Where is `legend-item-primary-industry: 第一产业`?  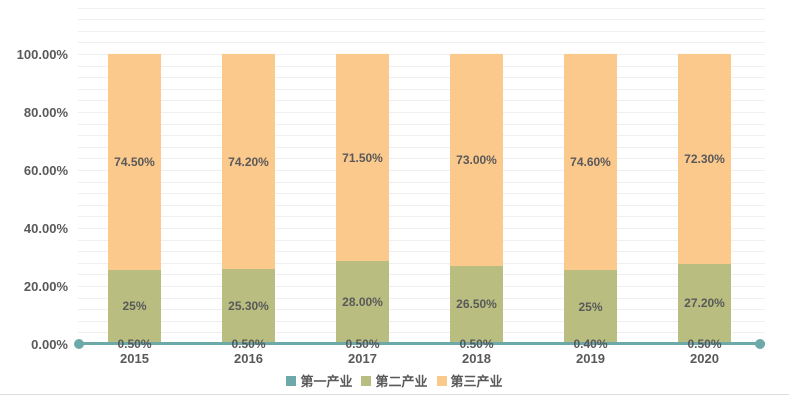
legend-item-primary-industry: 第一产业 is located at coordinates (319, 380).